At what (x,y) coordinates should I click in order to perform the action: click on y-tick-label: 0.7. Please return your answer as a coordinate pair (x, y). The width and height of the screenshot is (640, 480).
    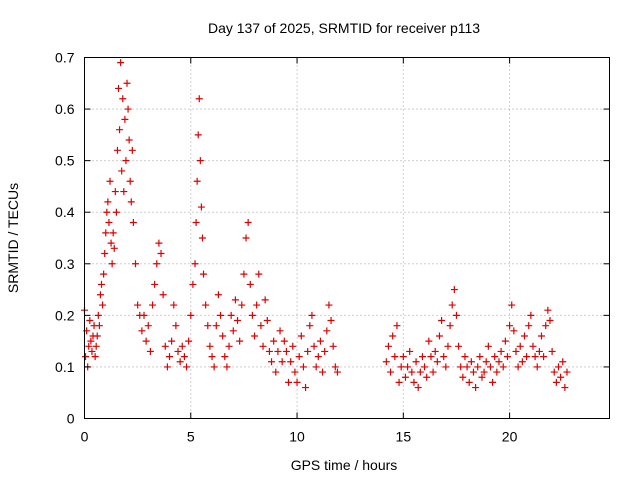
    Looking at the image, I should click on (65, 58).